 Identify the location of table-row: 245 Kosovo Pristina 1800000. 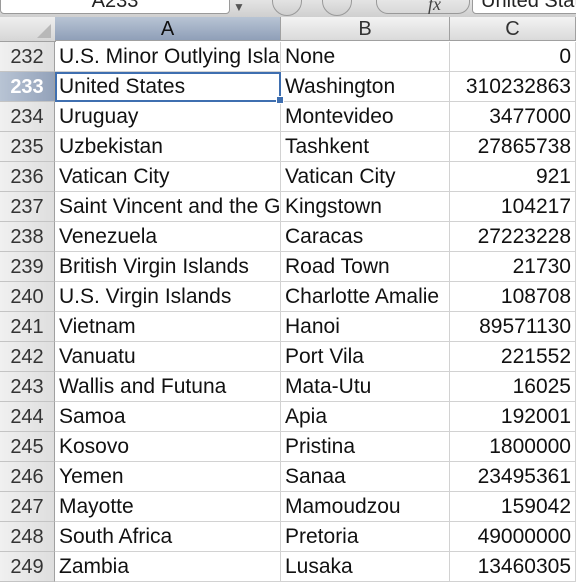
(288, 447).